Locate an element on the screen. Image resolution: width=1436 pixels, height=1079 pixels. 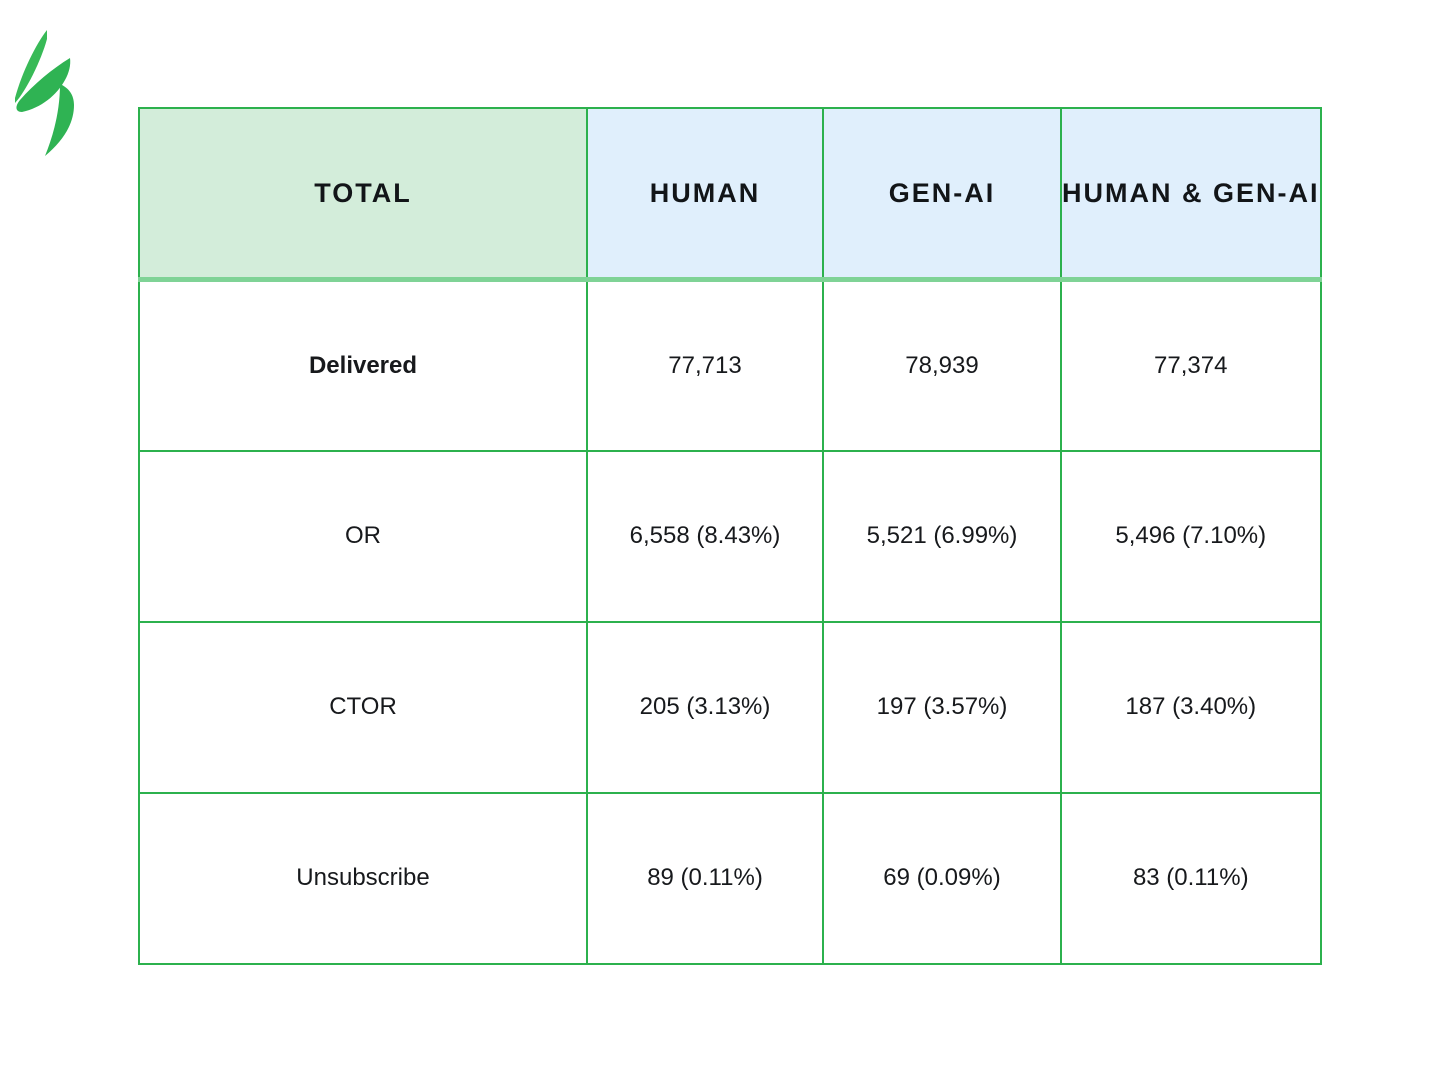
row-label-unsubscribe: Unsubscribe is located at coordinates (363, 878).